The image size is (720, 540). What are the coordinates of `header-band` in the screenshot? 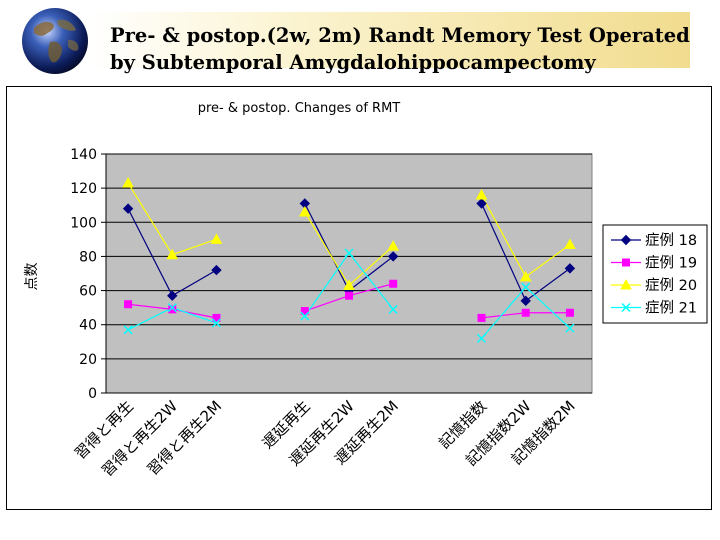 It's located at (389, 40).